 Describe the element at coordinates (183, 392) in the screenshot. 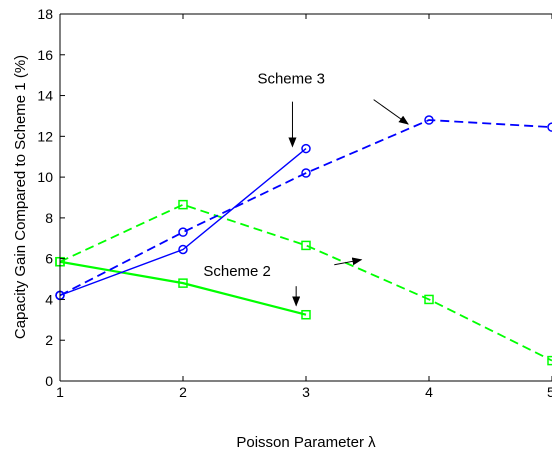

I see `x-tick-label: 2` at that location.